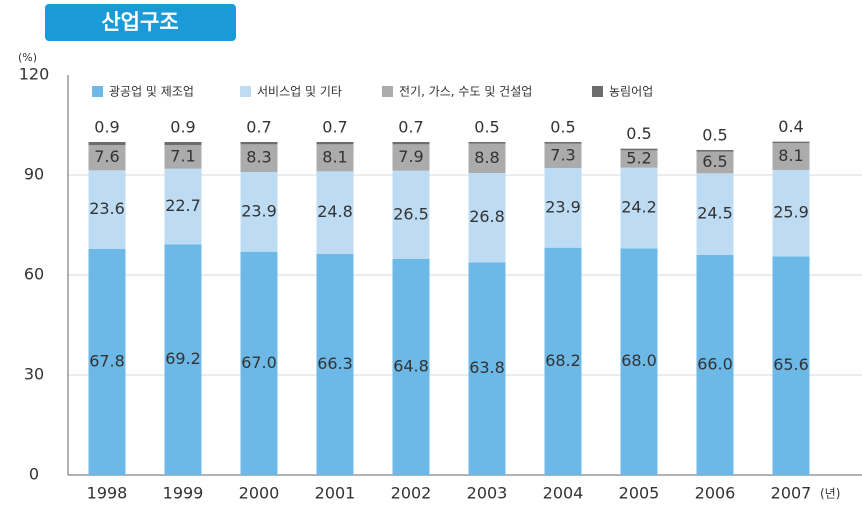  What do you see at coordinates (639, 493) in the screenshot?
I see `x-tick-label: 2005` at bounding box center [639, 493].